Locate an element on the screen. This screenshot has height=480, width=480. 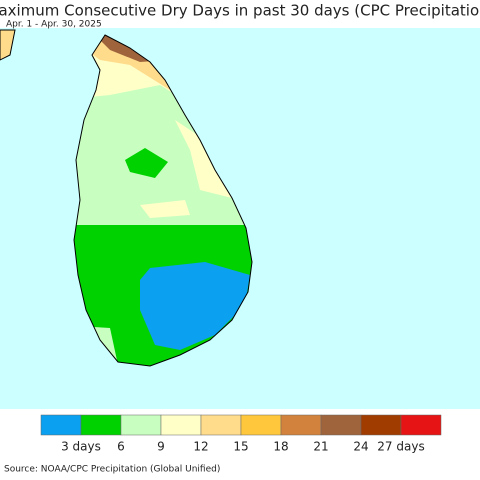
legend-label: 15 is located at coordinates (240, 447).